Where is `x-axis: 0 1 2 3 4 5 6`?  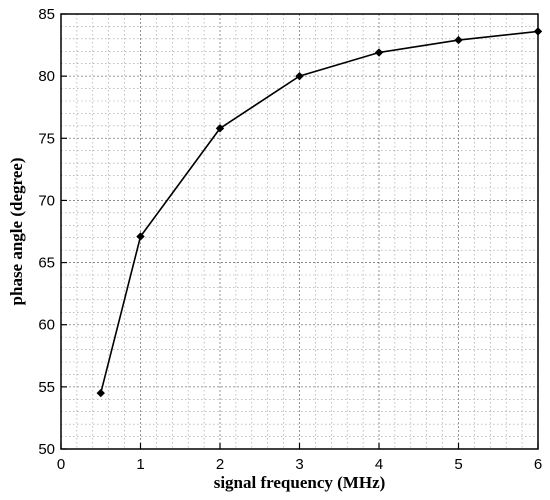 x-axis: 0 1 2 3 4 5 6 is located at coordinates (299, 458).